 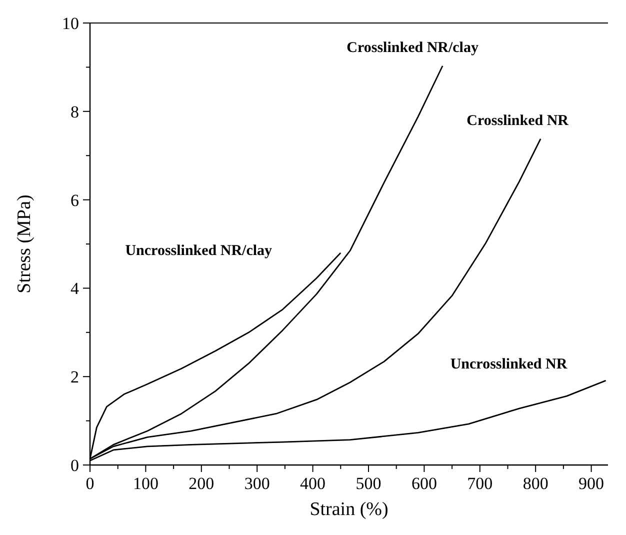 I want to click on y-tick-label: 4, so click(x=75, y=288).